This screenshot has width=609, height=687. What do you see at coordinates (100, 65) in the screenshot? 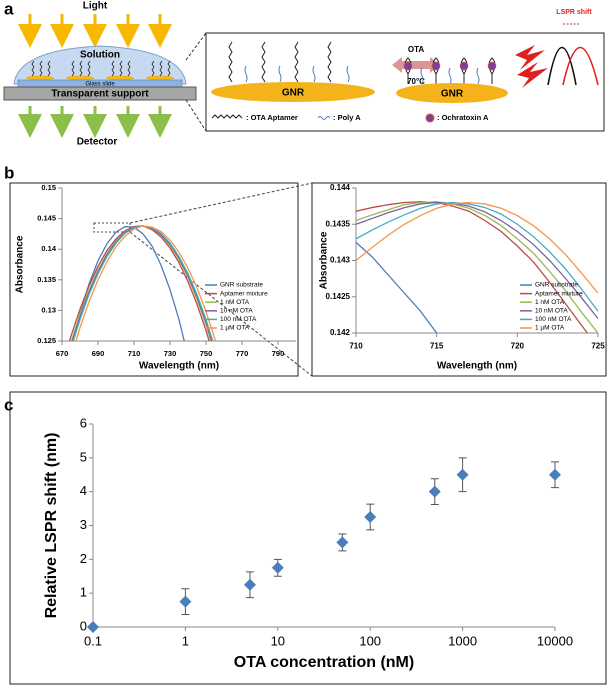
I see `solution-dome` at bounding box center [100, 65].